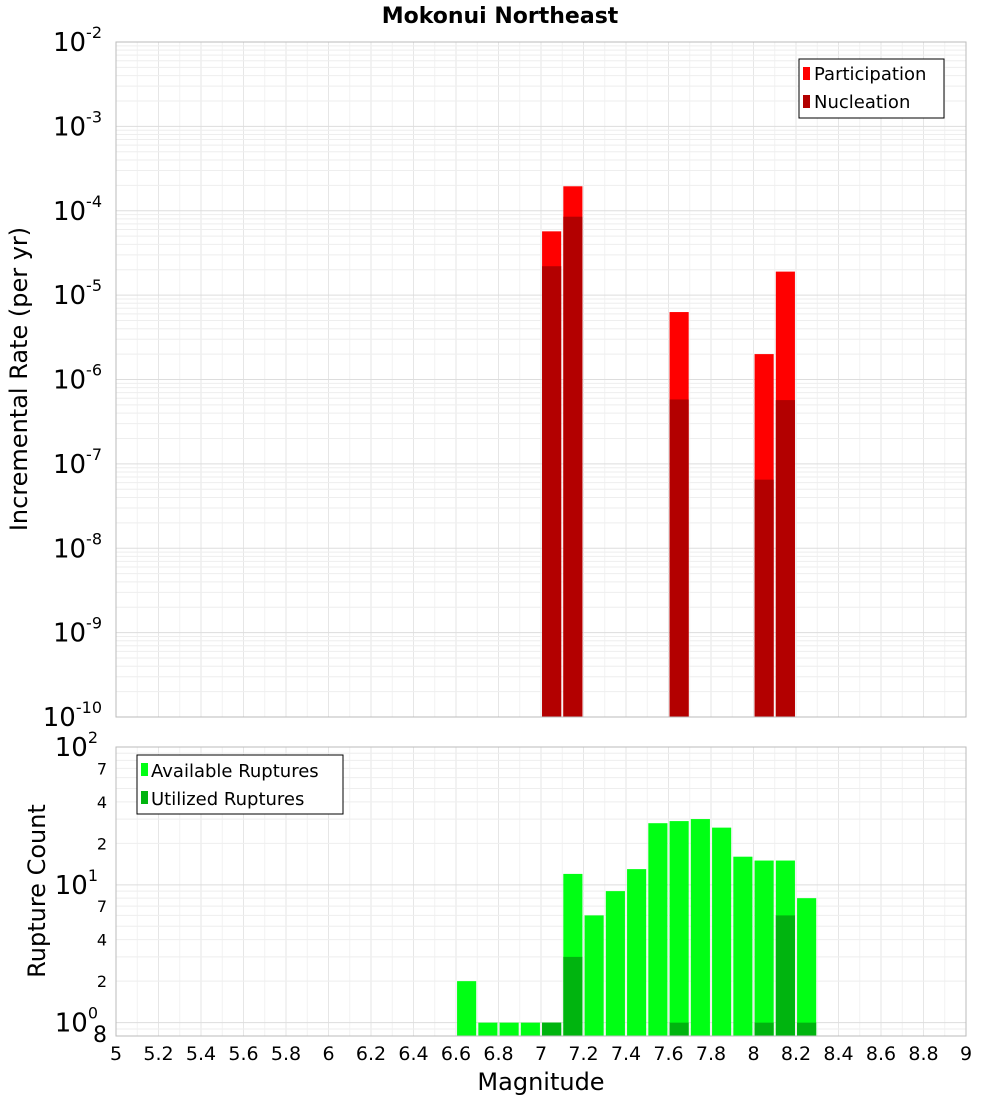  I want to click on count-y-tick-label-minor: 8, so click(100, 1035).